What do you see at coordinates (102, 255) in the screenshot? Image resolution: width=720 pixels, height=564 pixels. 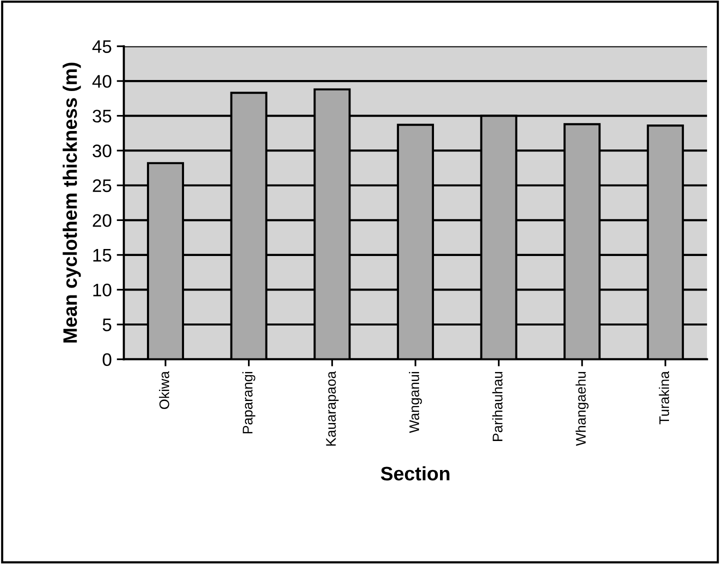 I see `y-tick-label: 15` at bounding box center [102, 255].